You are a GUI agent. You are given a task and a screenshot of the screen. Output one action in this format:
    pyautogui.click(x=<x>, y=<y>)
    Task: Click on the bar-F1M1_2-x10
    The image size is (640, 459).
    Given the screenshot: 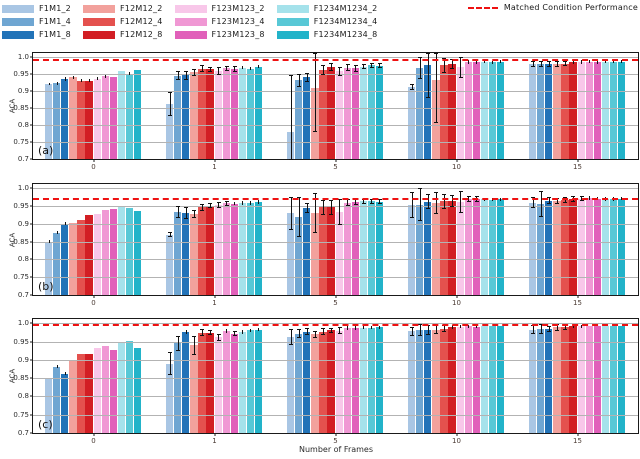 What is the action you would take?
    pyautogui.click(x=412, y=250)
    